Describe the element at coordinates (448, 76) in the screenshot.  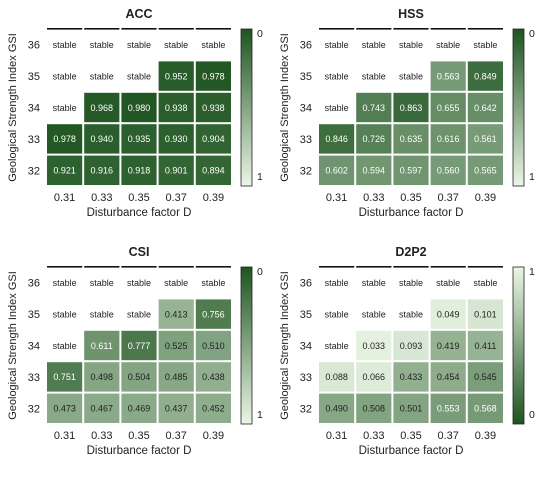
I see `cell-label: 0.563` at that location.